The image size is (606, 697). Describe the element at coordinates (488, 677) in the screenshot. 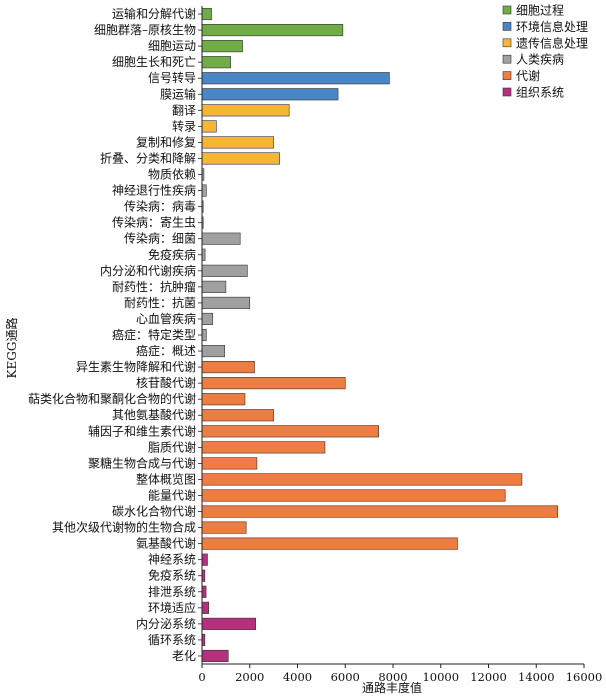

I see `x-tick-label: 12000` at that location.